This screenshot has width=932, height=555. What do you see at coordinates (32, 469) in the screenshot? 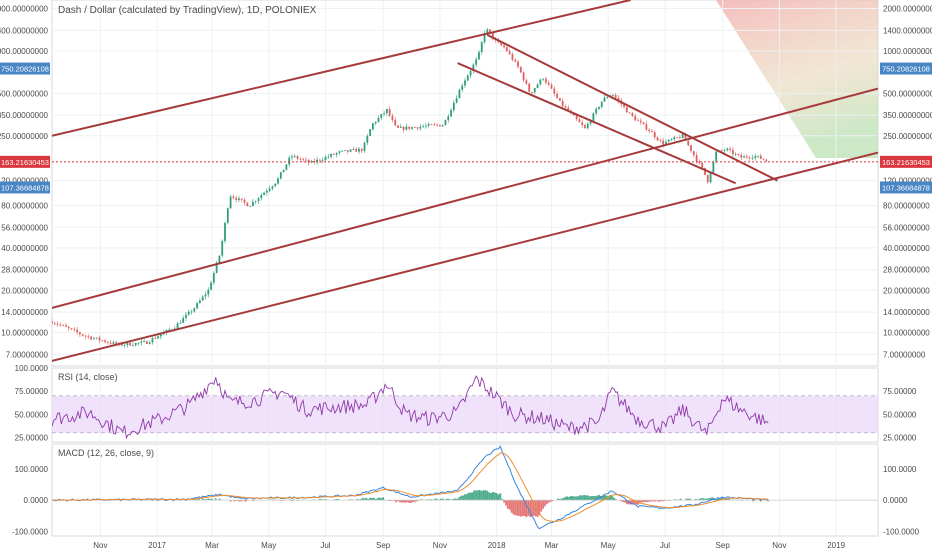
I see `macd-tick-left: 100.0000` at bounding box center [32, 469].